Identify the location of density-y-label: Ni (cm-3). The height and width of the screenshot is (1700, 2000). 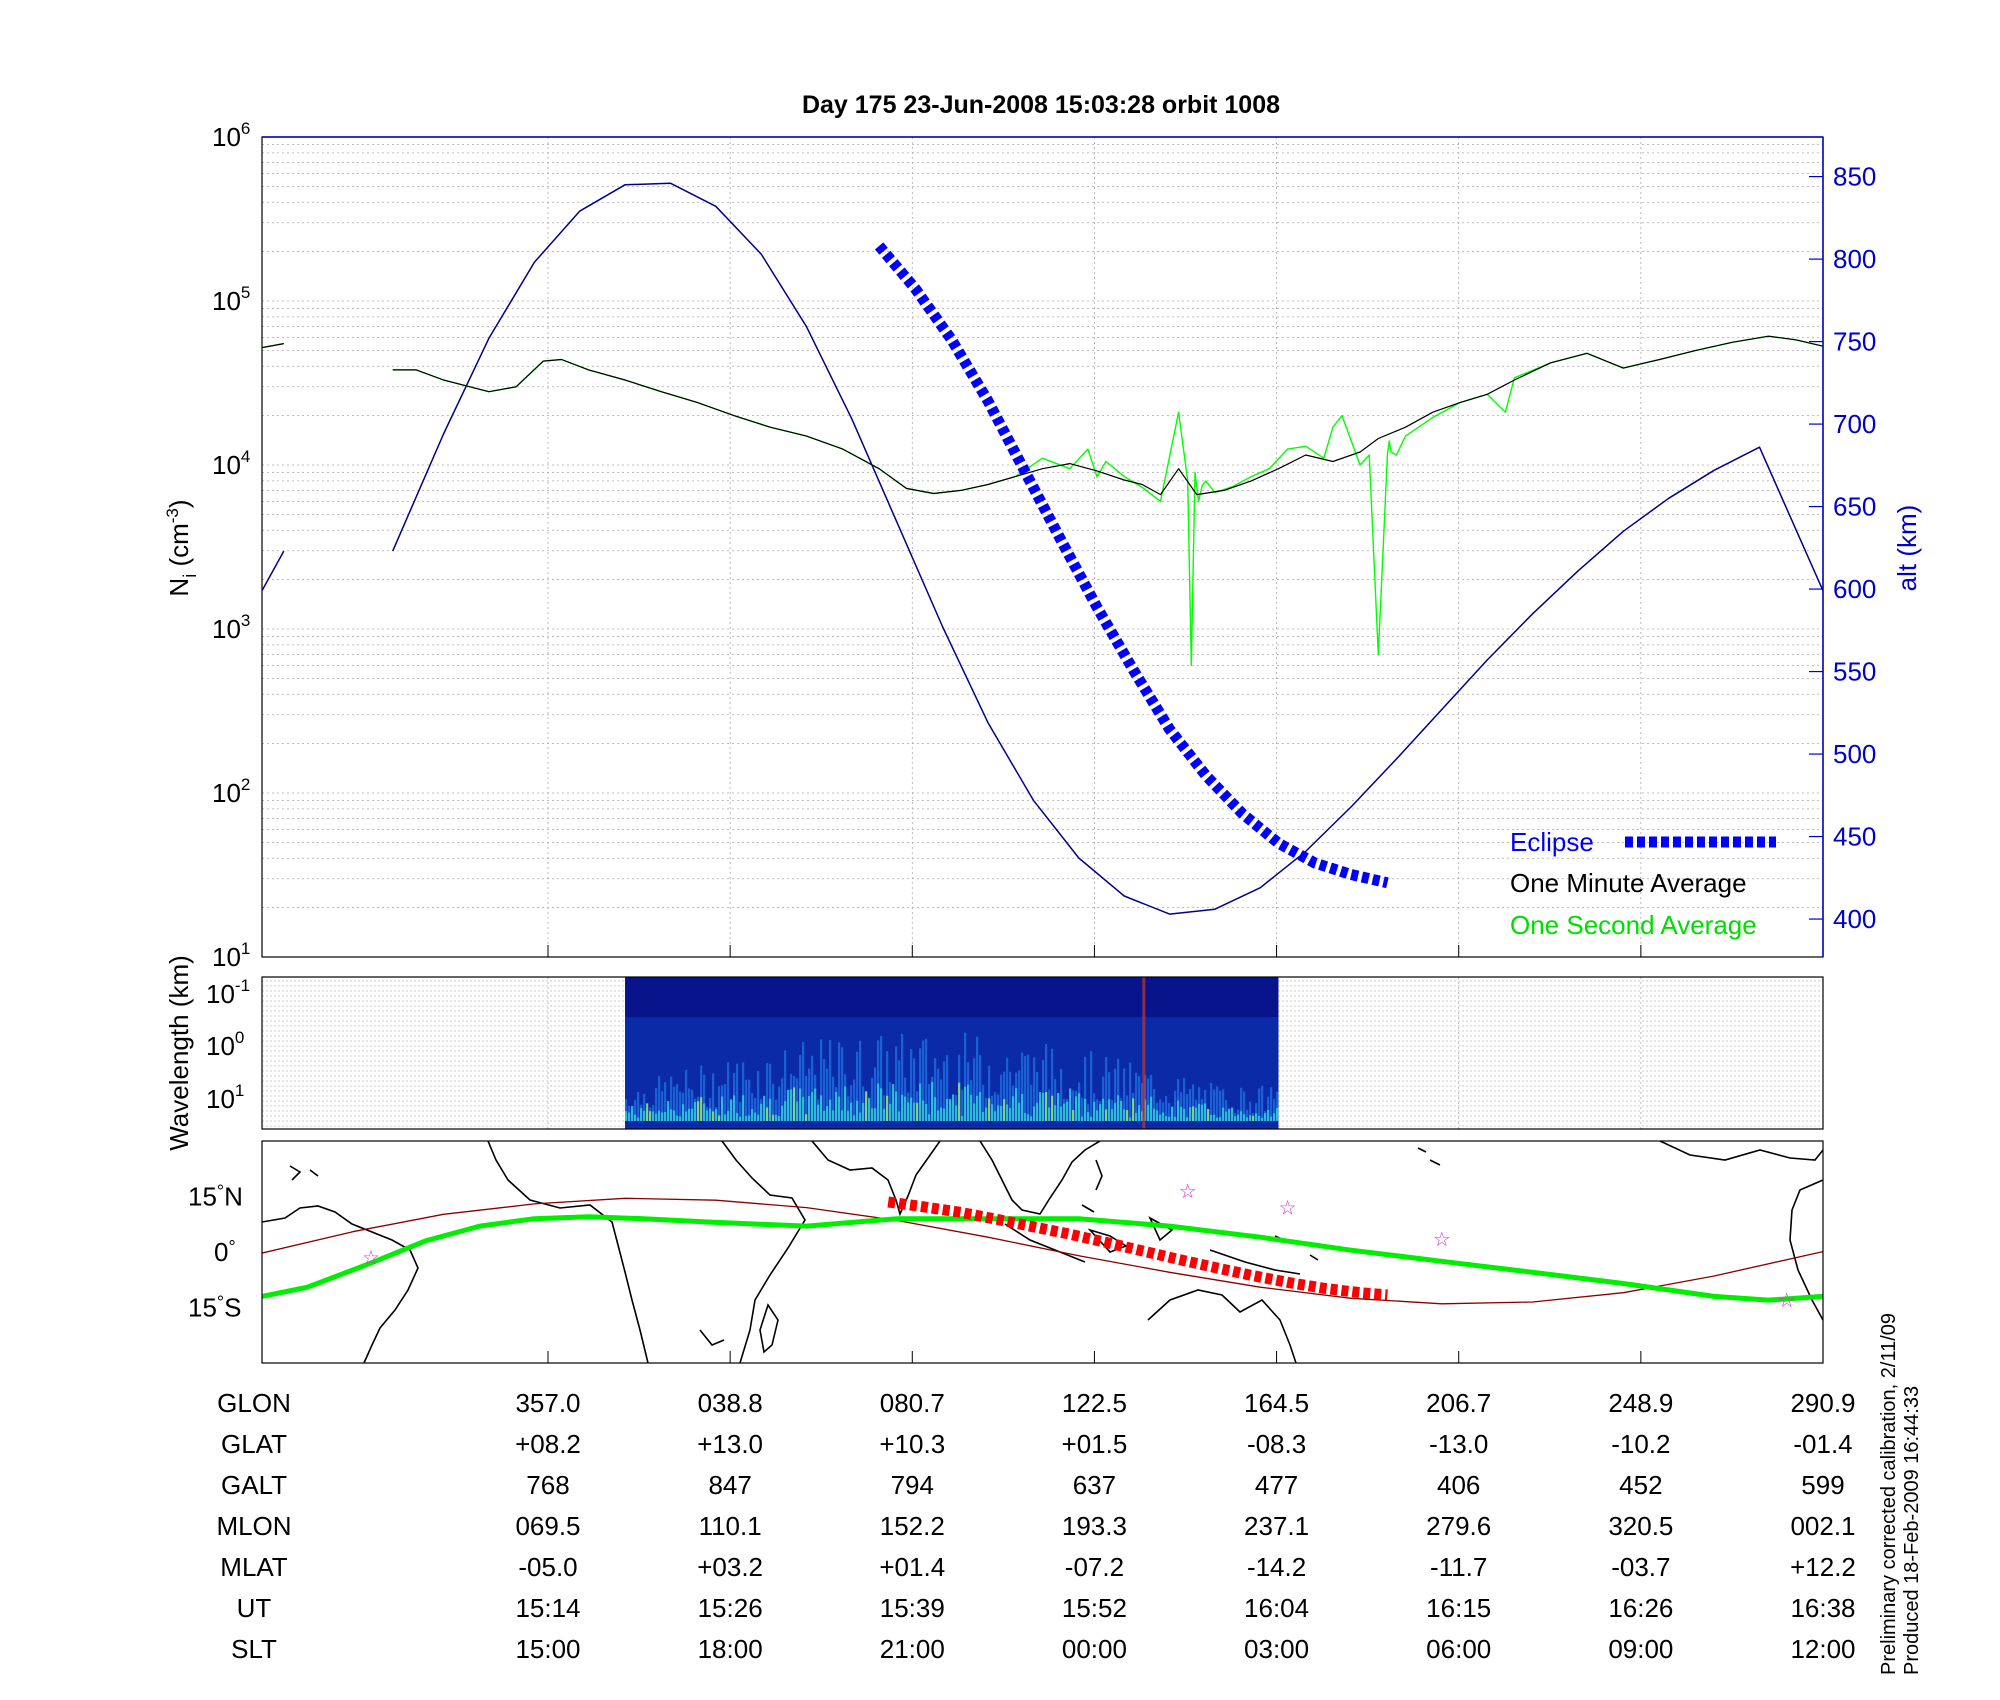
(181, 547).